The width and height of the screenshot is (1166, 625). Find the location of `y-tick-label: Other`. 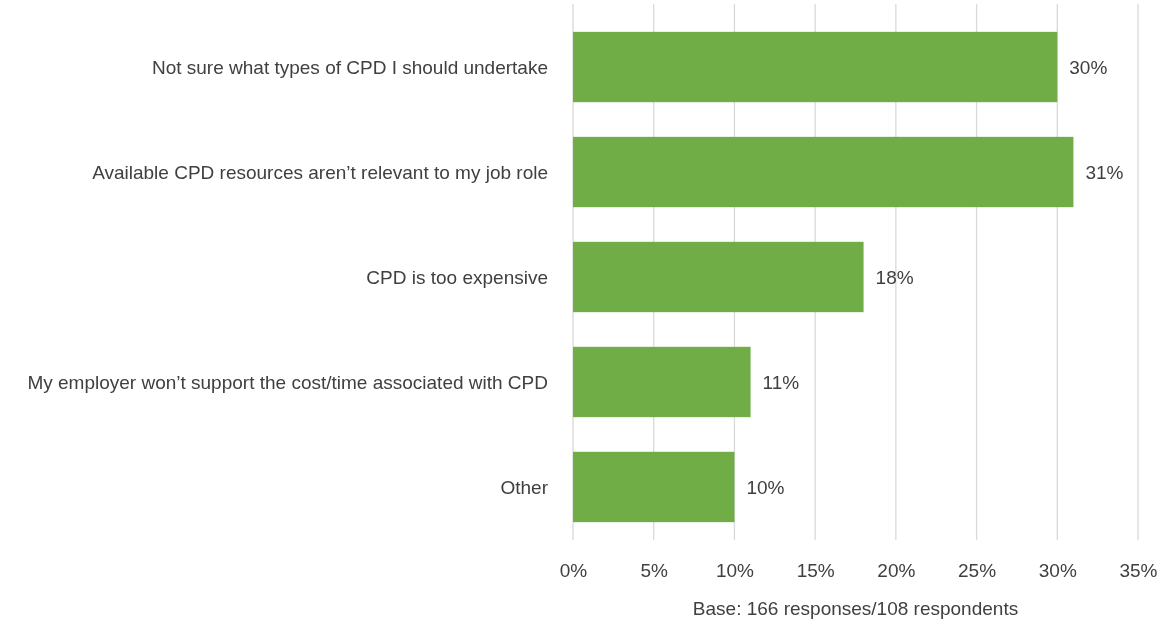

y-tick-label: Other is located at coordinates (524, 487).